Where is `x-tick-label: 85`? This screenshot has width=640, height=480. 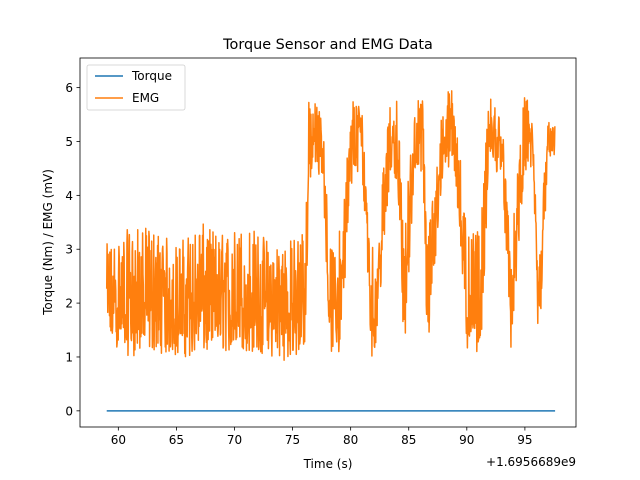
x-tick-label: 85 is located at coordinates (408, 440).